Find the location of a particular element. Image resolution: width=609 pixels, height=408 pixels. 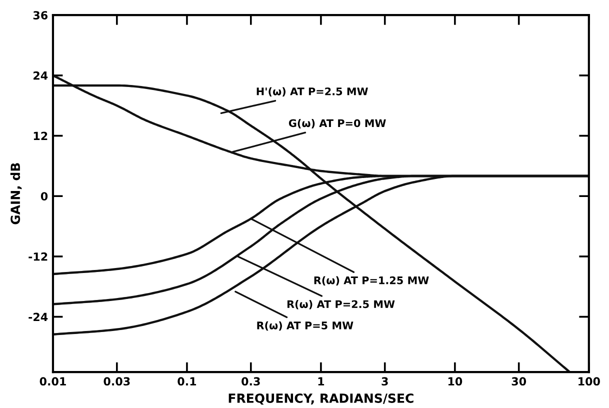

x-tick-label: 0.1 is located at coordinates (187, 381).